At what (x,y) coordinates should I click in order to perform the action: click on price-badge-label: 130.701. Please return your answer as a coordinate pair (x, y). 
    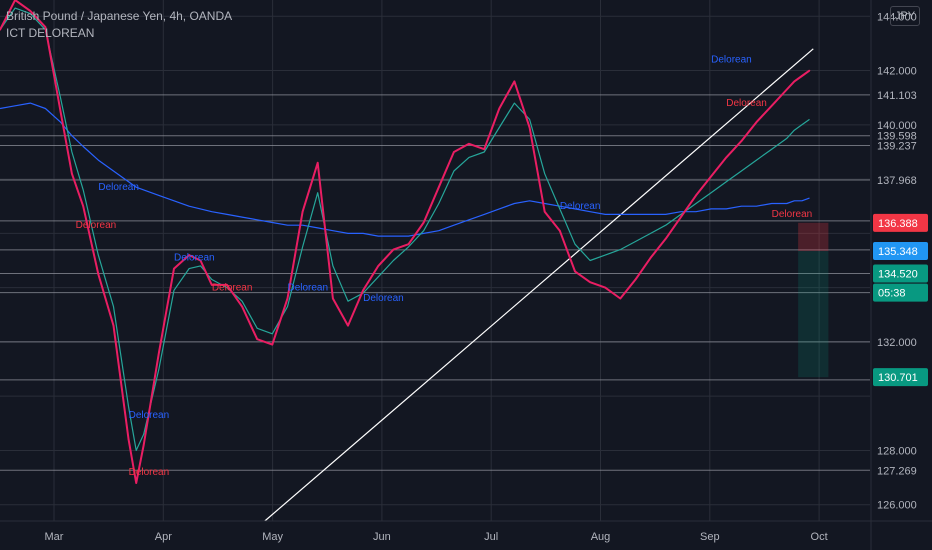
    Looking at the image, I should click on (898, 378).